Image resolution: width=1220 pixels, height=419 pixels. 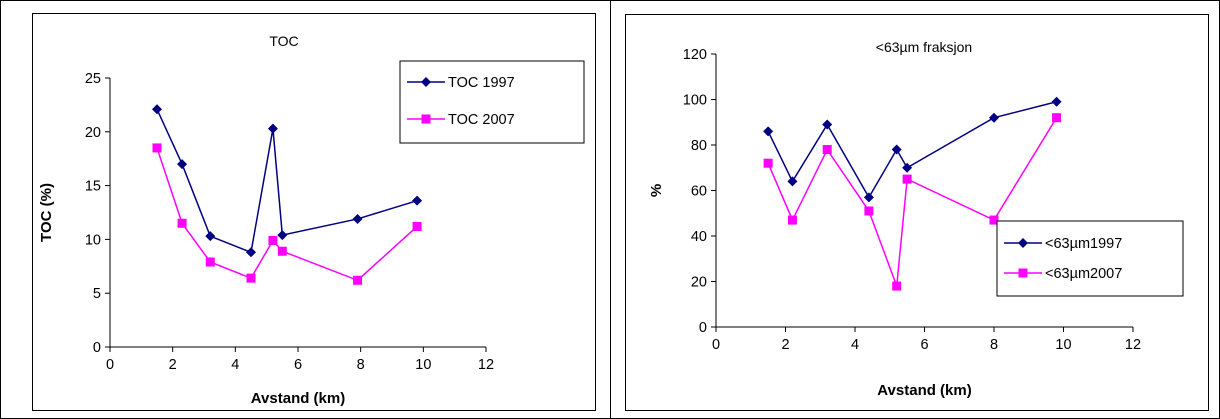 What do you see at coordinates (695, 55) in the screenshot?
I see `y-tick-label: 120` at bounding box center [695, 55].